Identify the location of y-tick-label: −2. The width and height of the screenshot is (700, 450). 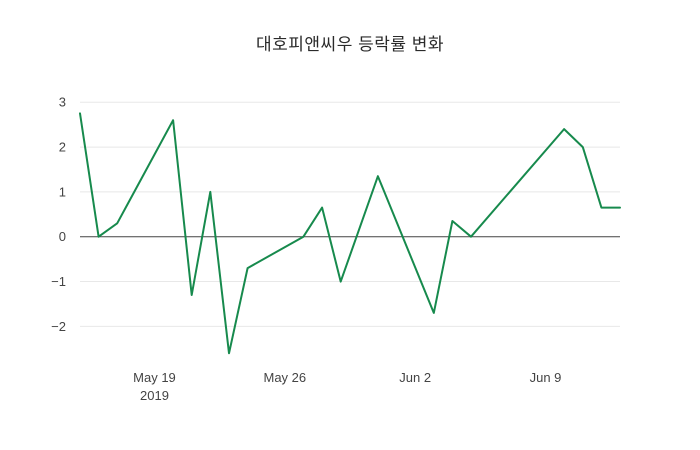
(58, 326).